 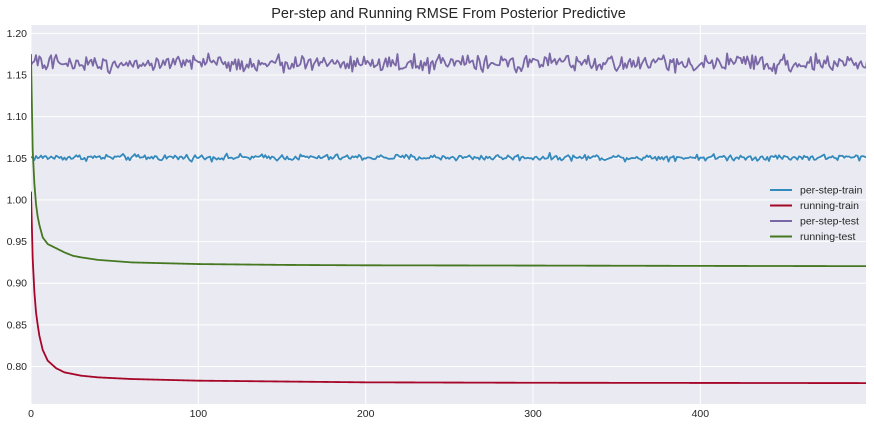 I want to click on y-tick-label: 1.10, so click(x=17, y=117).